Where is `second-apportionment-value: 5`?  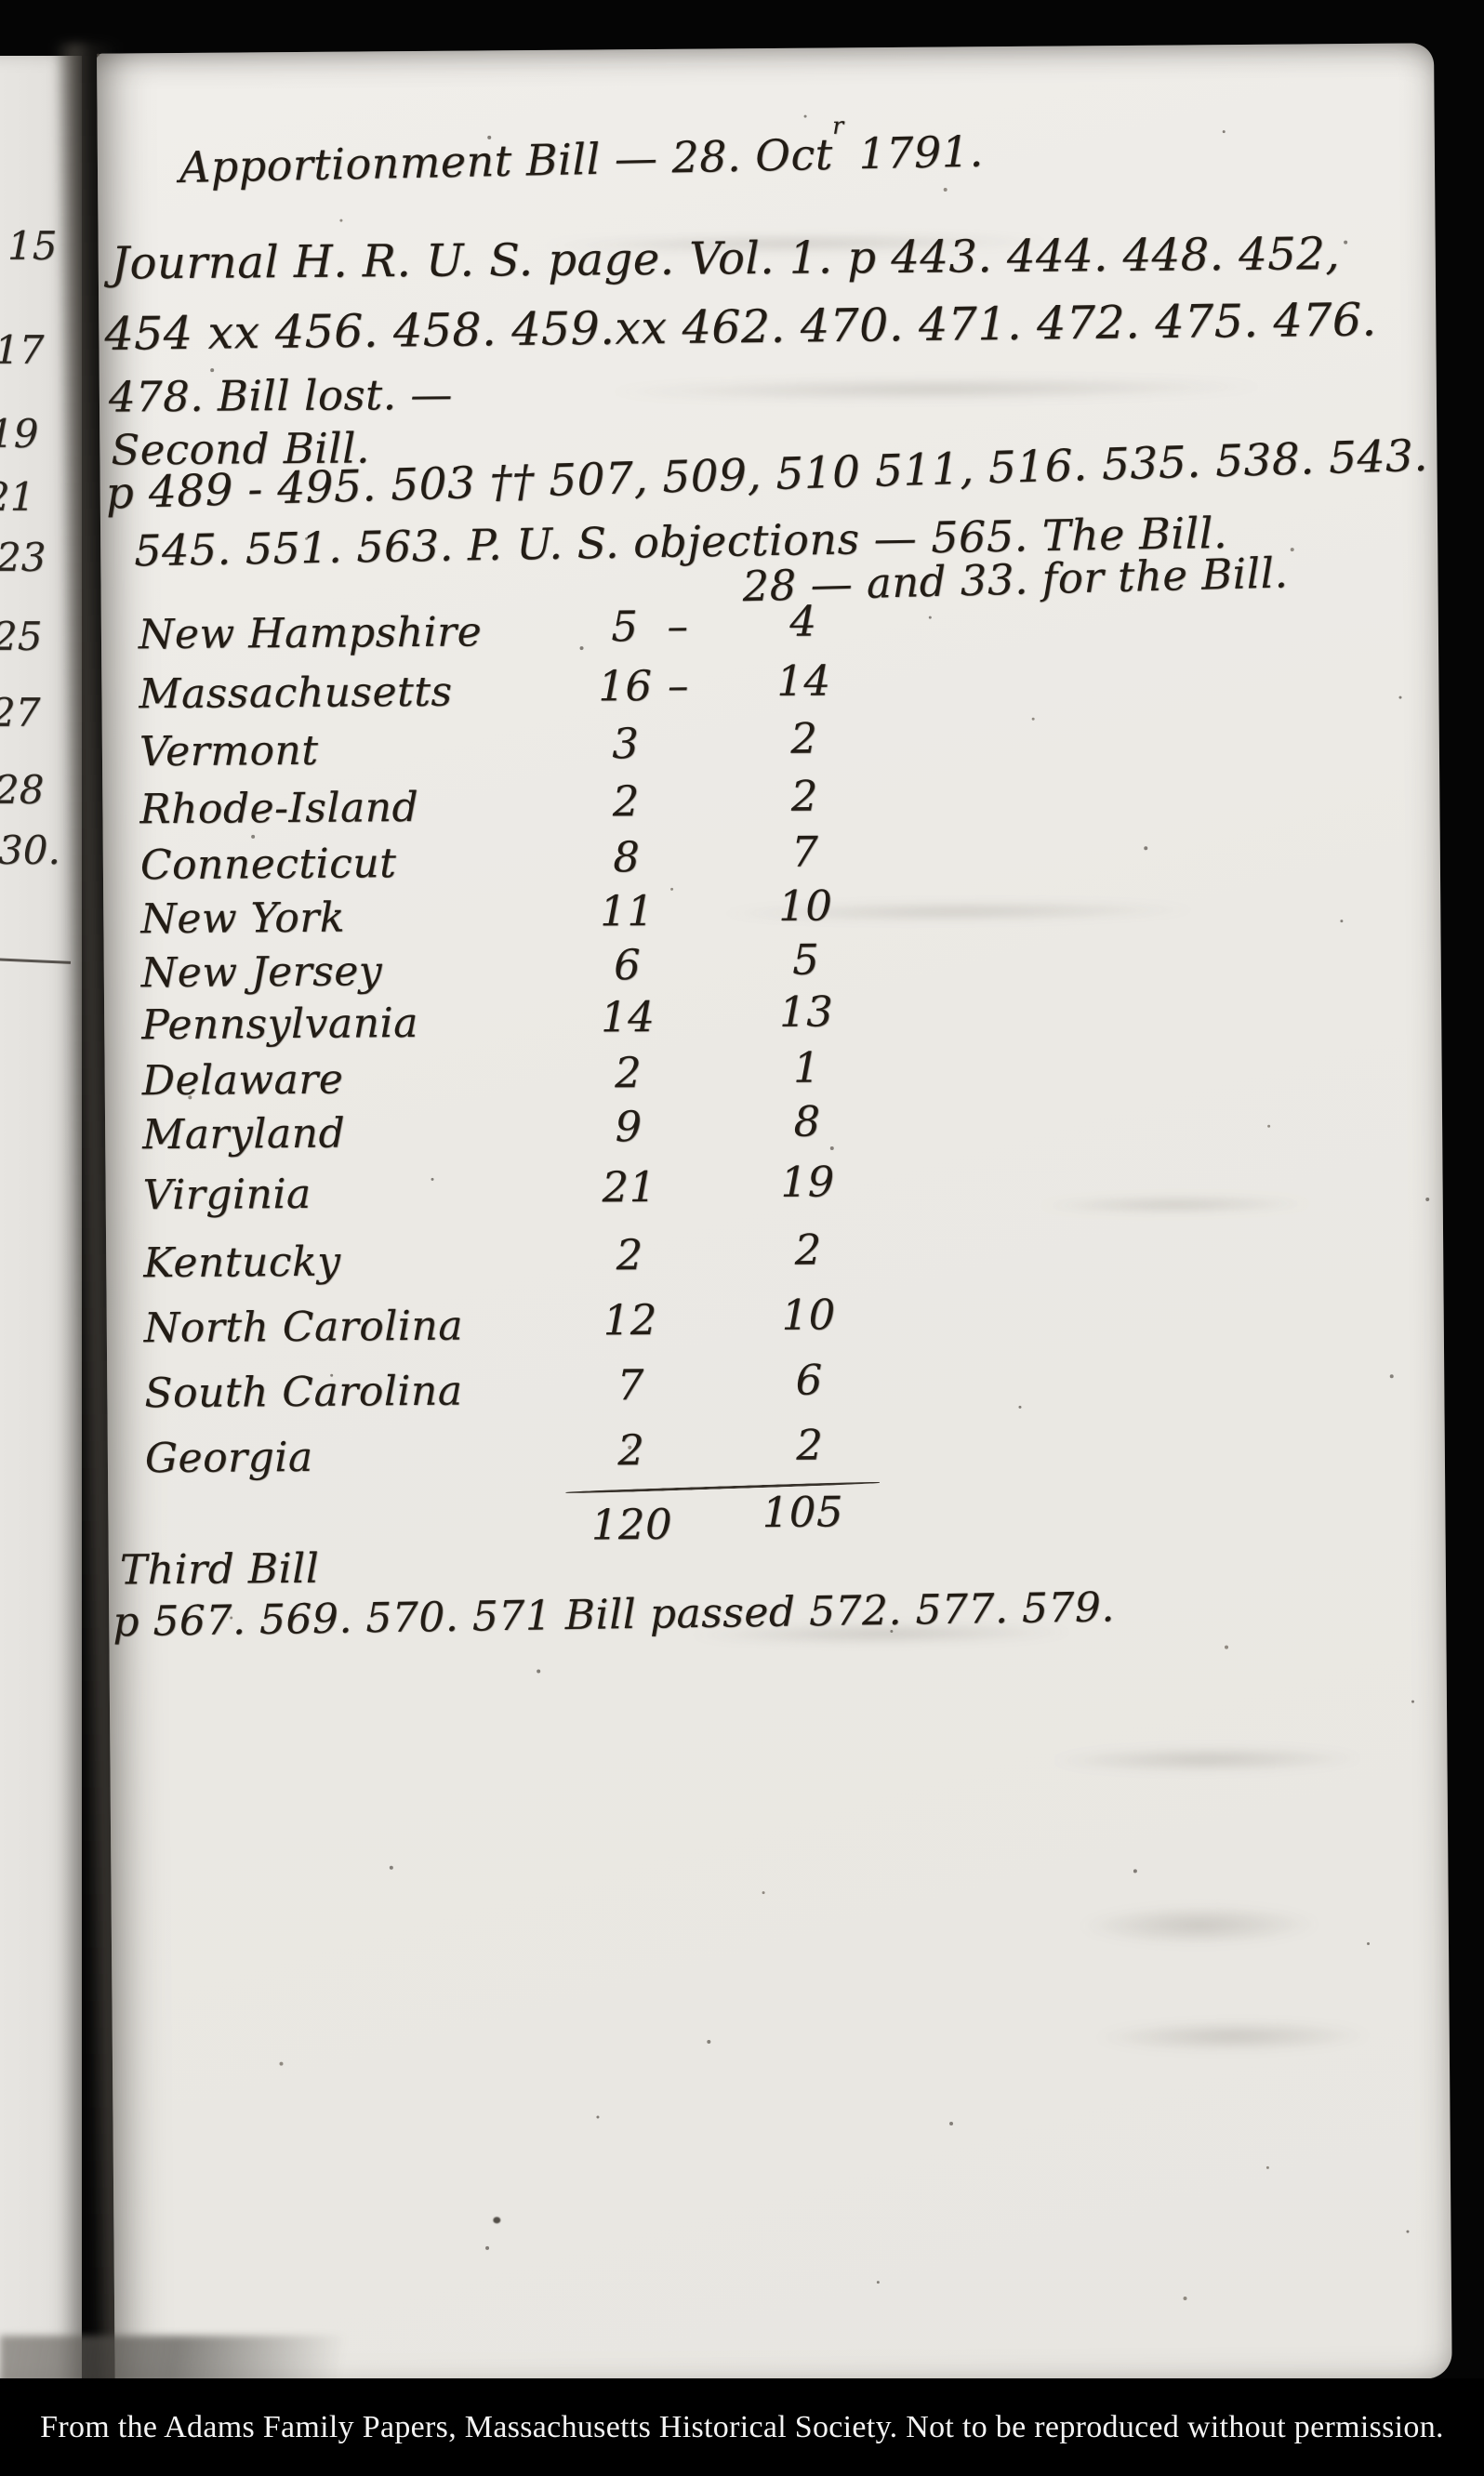 second-apportionment-value: 5 is located at coordinates (805, 959).